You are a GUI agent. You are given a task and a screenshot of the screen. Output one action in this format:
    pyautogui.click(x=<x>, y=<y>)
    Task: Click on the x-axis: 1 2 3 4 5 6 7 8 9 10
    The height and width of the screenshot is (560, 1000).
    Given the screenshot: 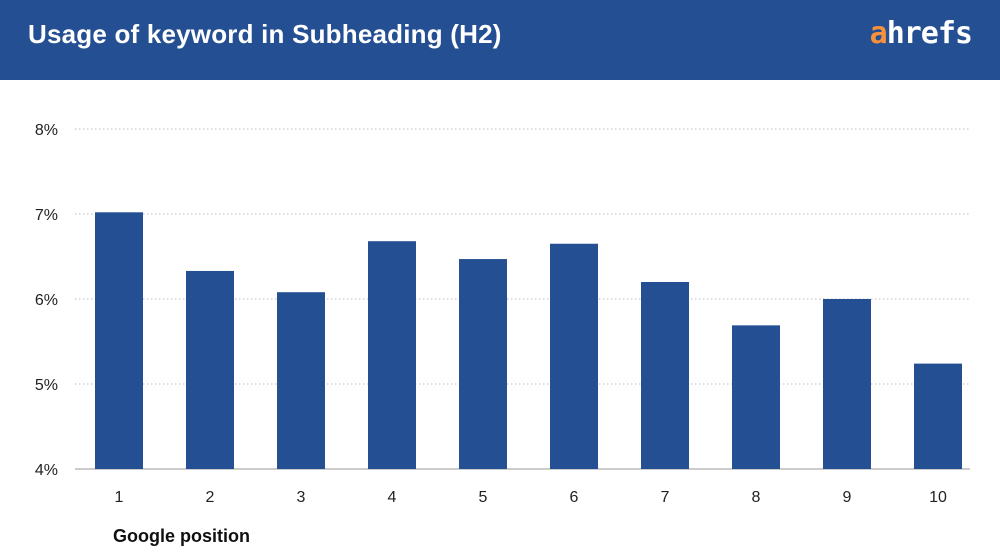 What is the action you would take?
    pyautogui.click(x=531, y=497)
    